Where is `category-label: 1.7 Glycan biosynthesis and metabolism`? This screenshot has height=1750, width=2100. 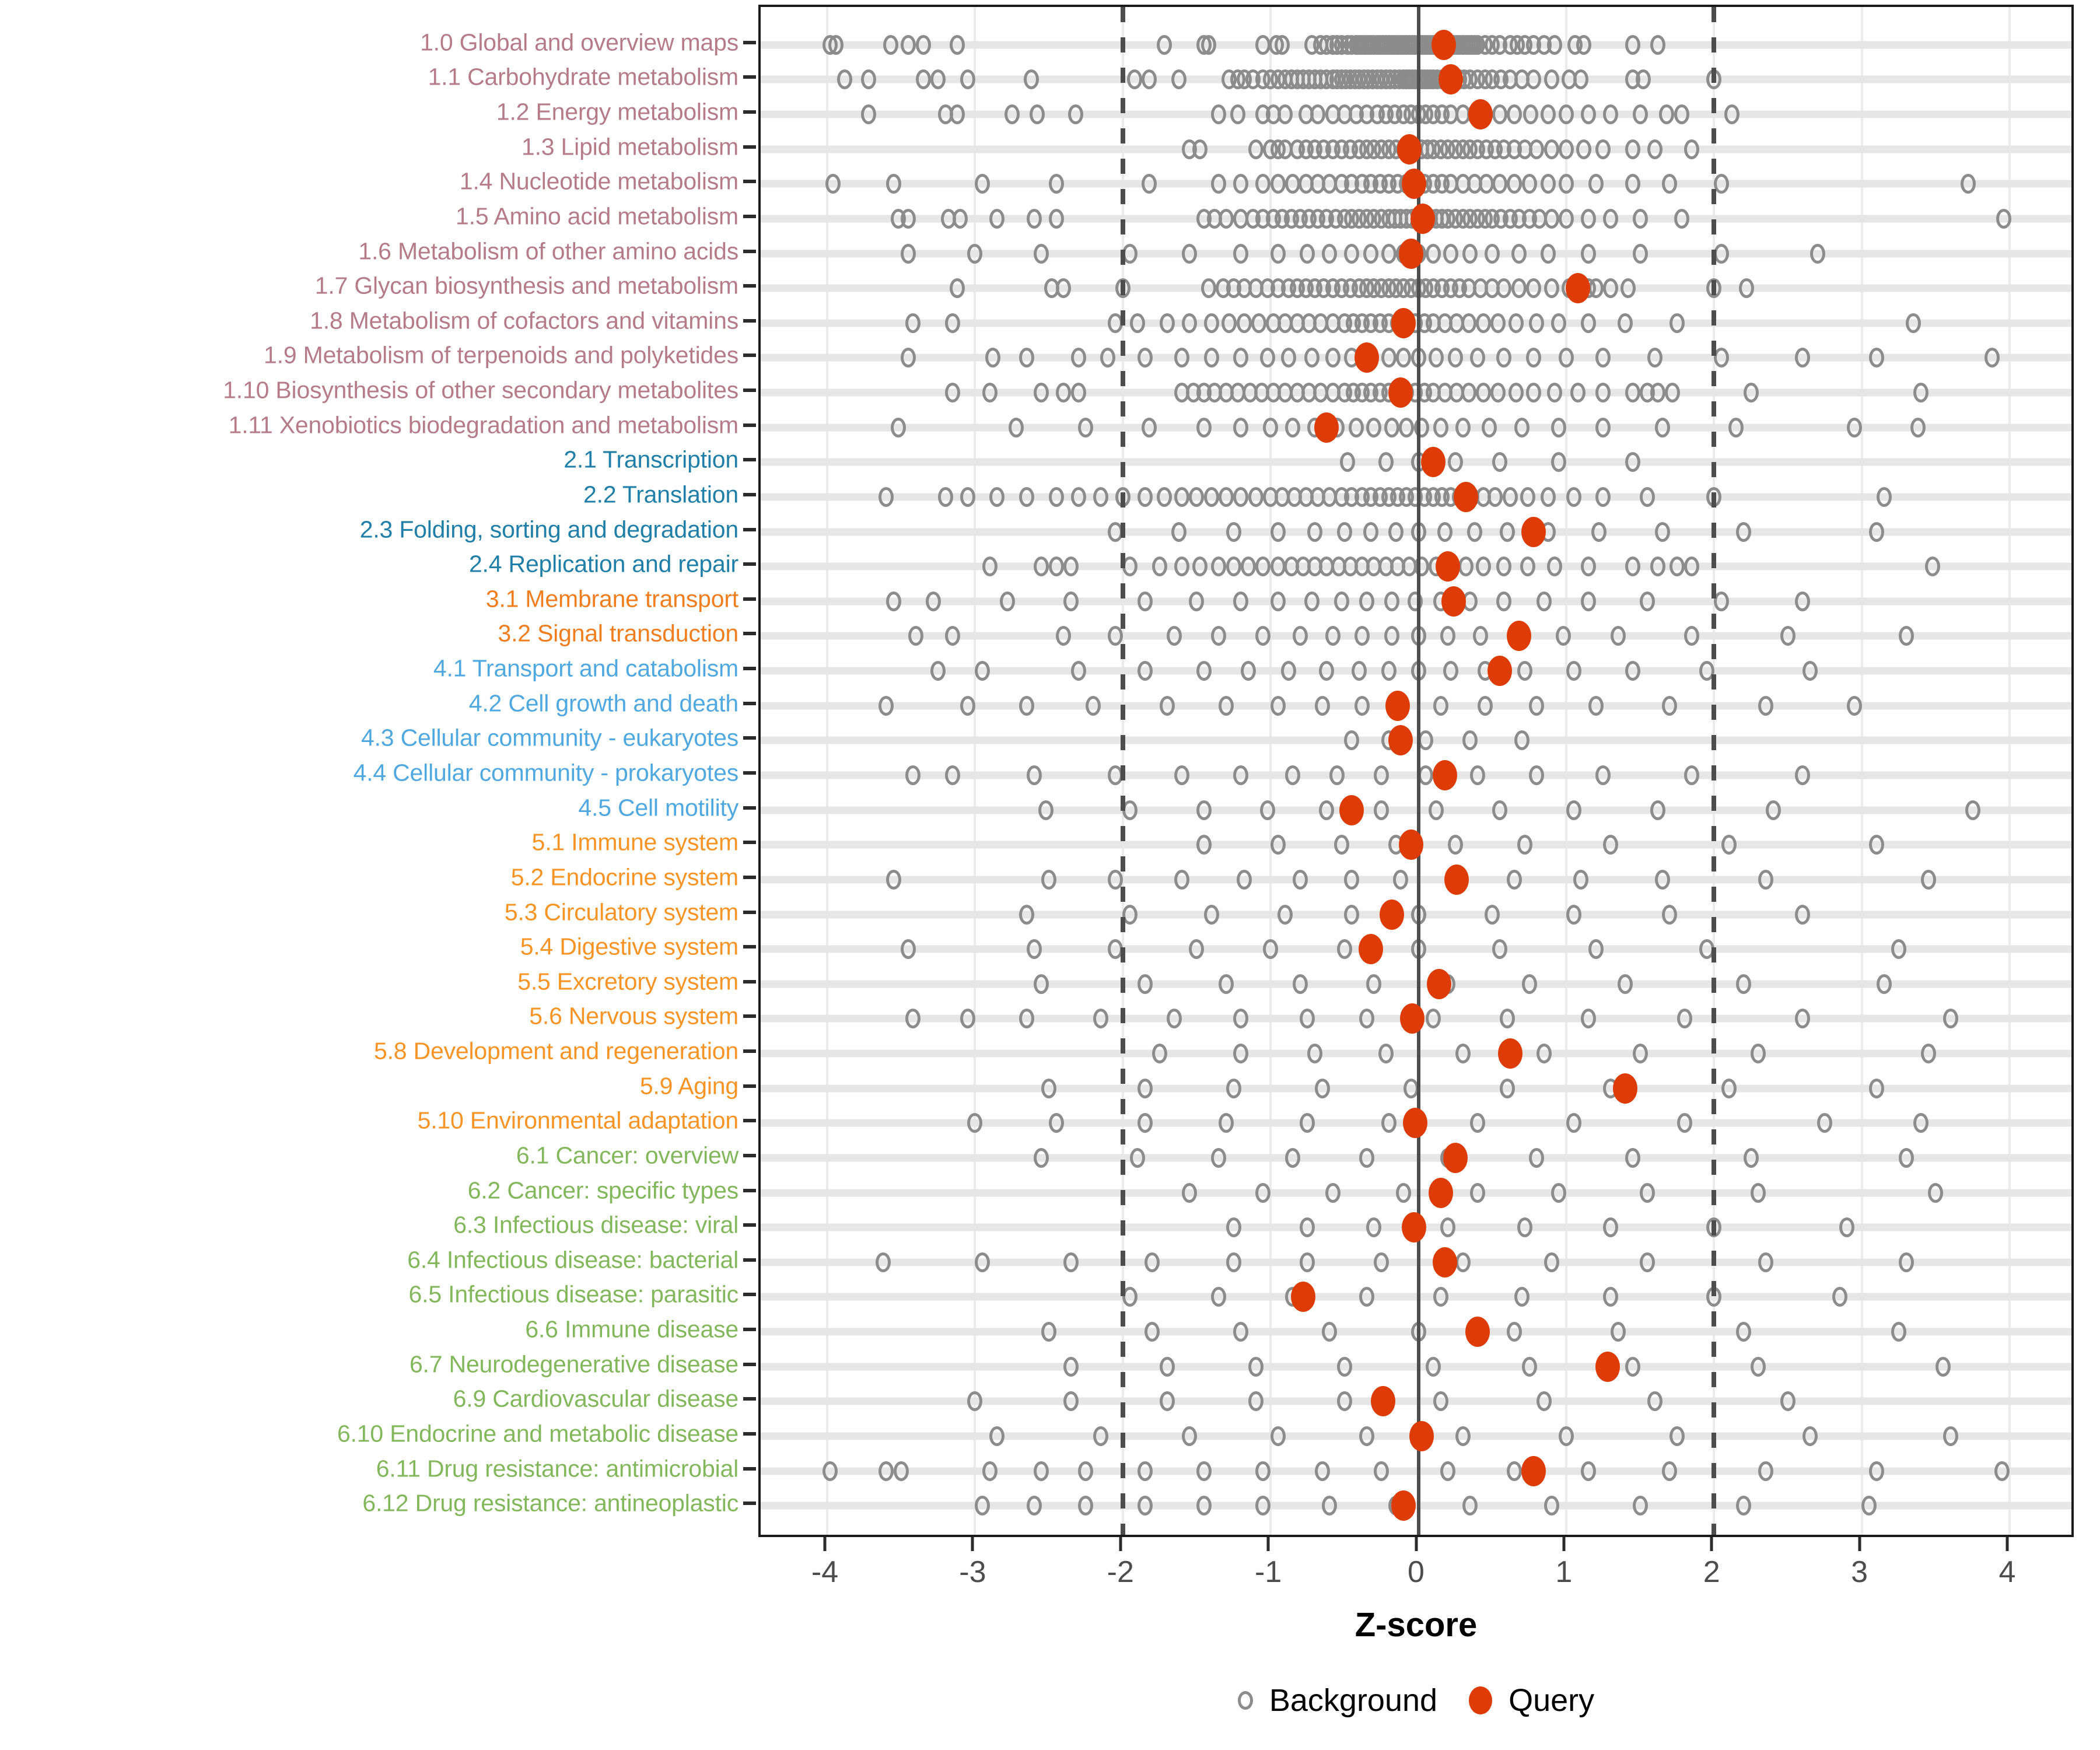
category-label: 1.7 Glycan biosynthesis and metabolism is located at coordinates (526, 285).